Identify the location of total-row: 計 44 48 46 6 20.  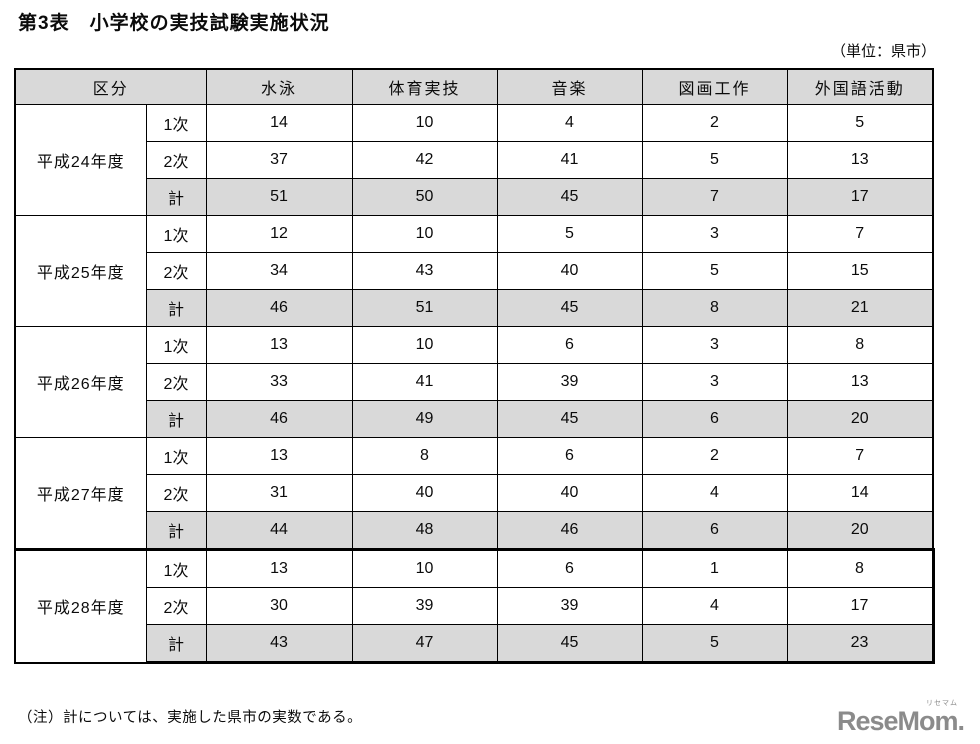
(474, 530).